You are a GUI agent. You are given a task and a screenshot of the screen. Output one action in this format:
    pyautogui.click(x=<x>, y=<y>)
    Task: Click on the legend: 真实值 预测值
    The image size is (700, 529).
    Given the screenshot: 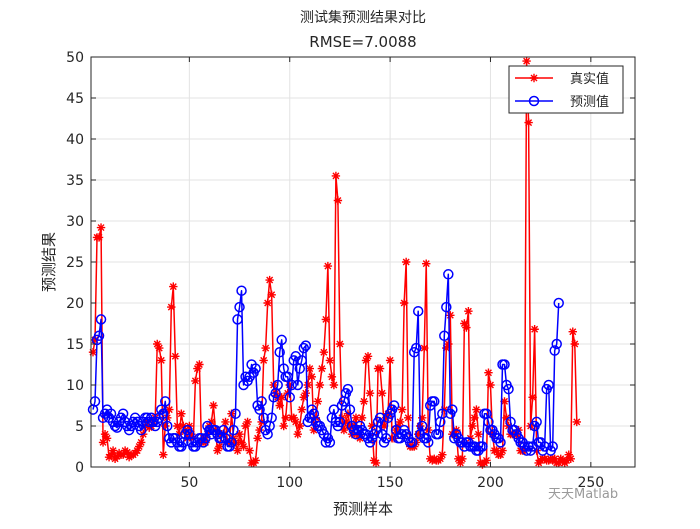 What is the action you would take?
    pyautogui.click(x=566, y=89)
    